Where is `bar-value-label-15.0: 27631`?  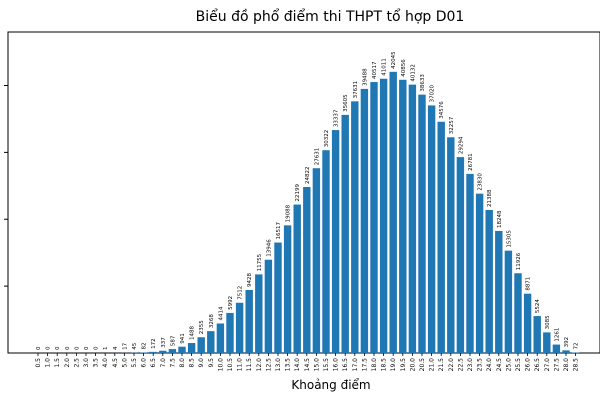 bar-value-label-15.0: 27631 is located at coordinates (317, 157).